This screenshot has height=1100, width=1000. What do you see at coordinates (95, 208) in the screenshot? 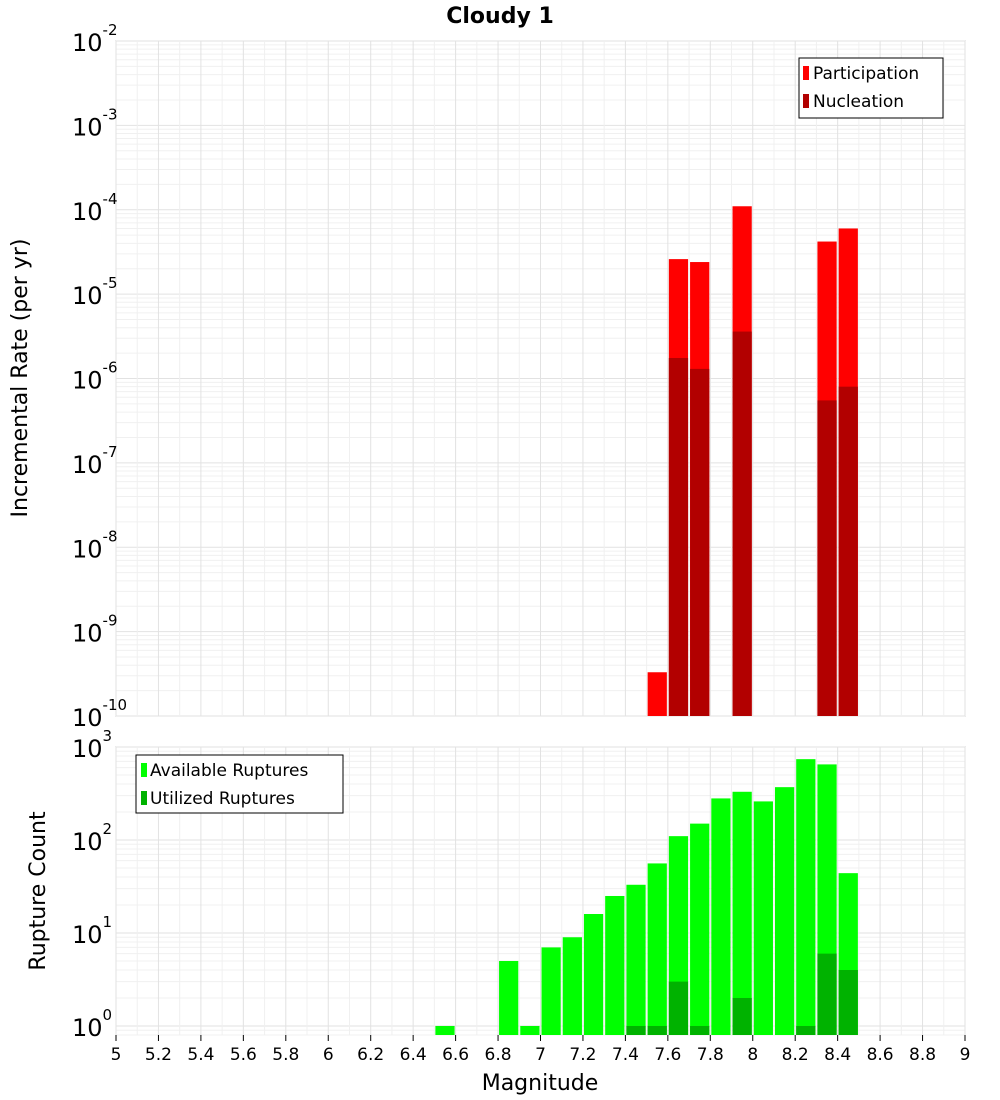
I see `y-tick-label: 10⁻⁴` at bounding box center [95, 208].